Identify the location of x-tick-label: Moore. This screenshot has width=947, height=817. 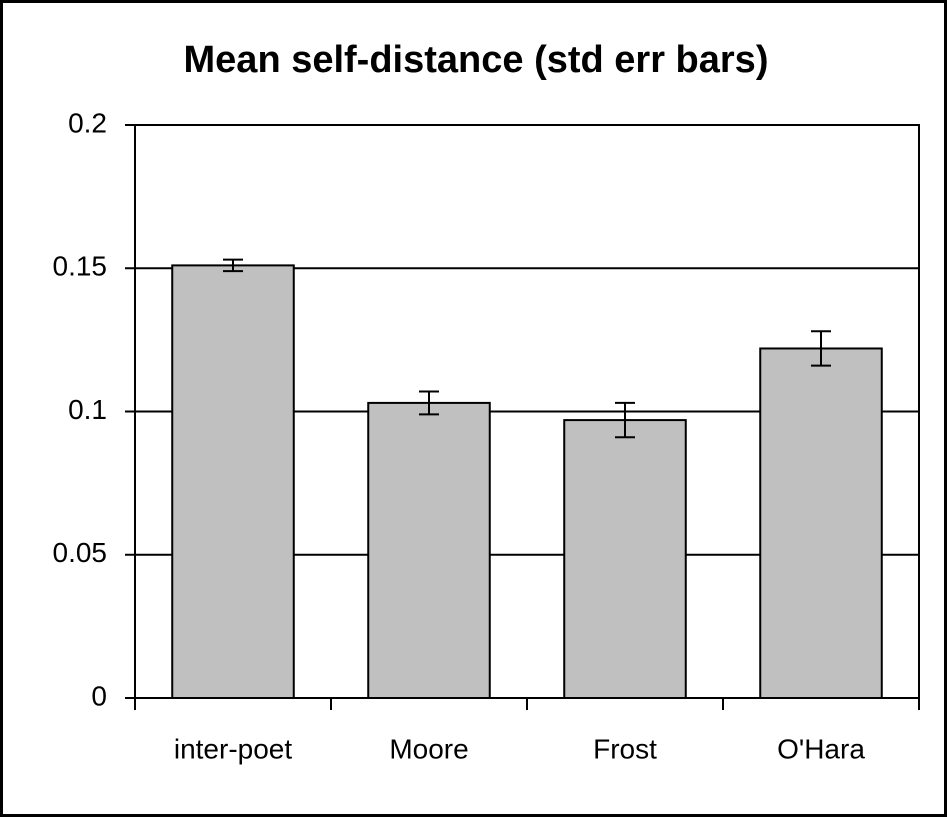
(428, 748).